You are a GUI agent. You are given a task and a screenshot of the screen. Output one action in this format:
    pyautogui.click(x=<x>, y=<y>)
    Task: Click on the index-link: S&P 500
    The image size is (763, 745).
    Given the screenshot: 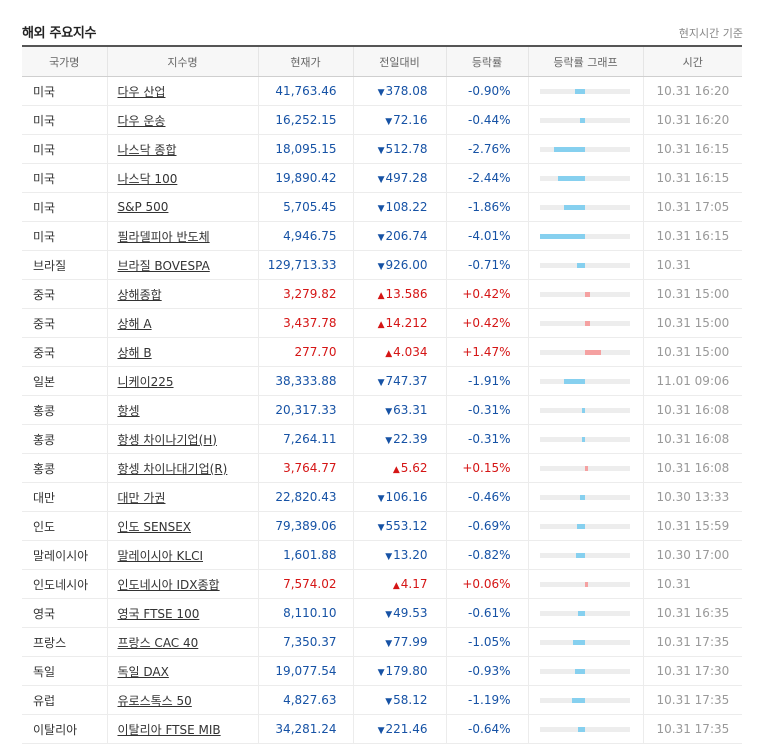 What is the action you would take?
    pyautogui.click(x=143, y=207)
    